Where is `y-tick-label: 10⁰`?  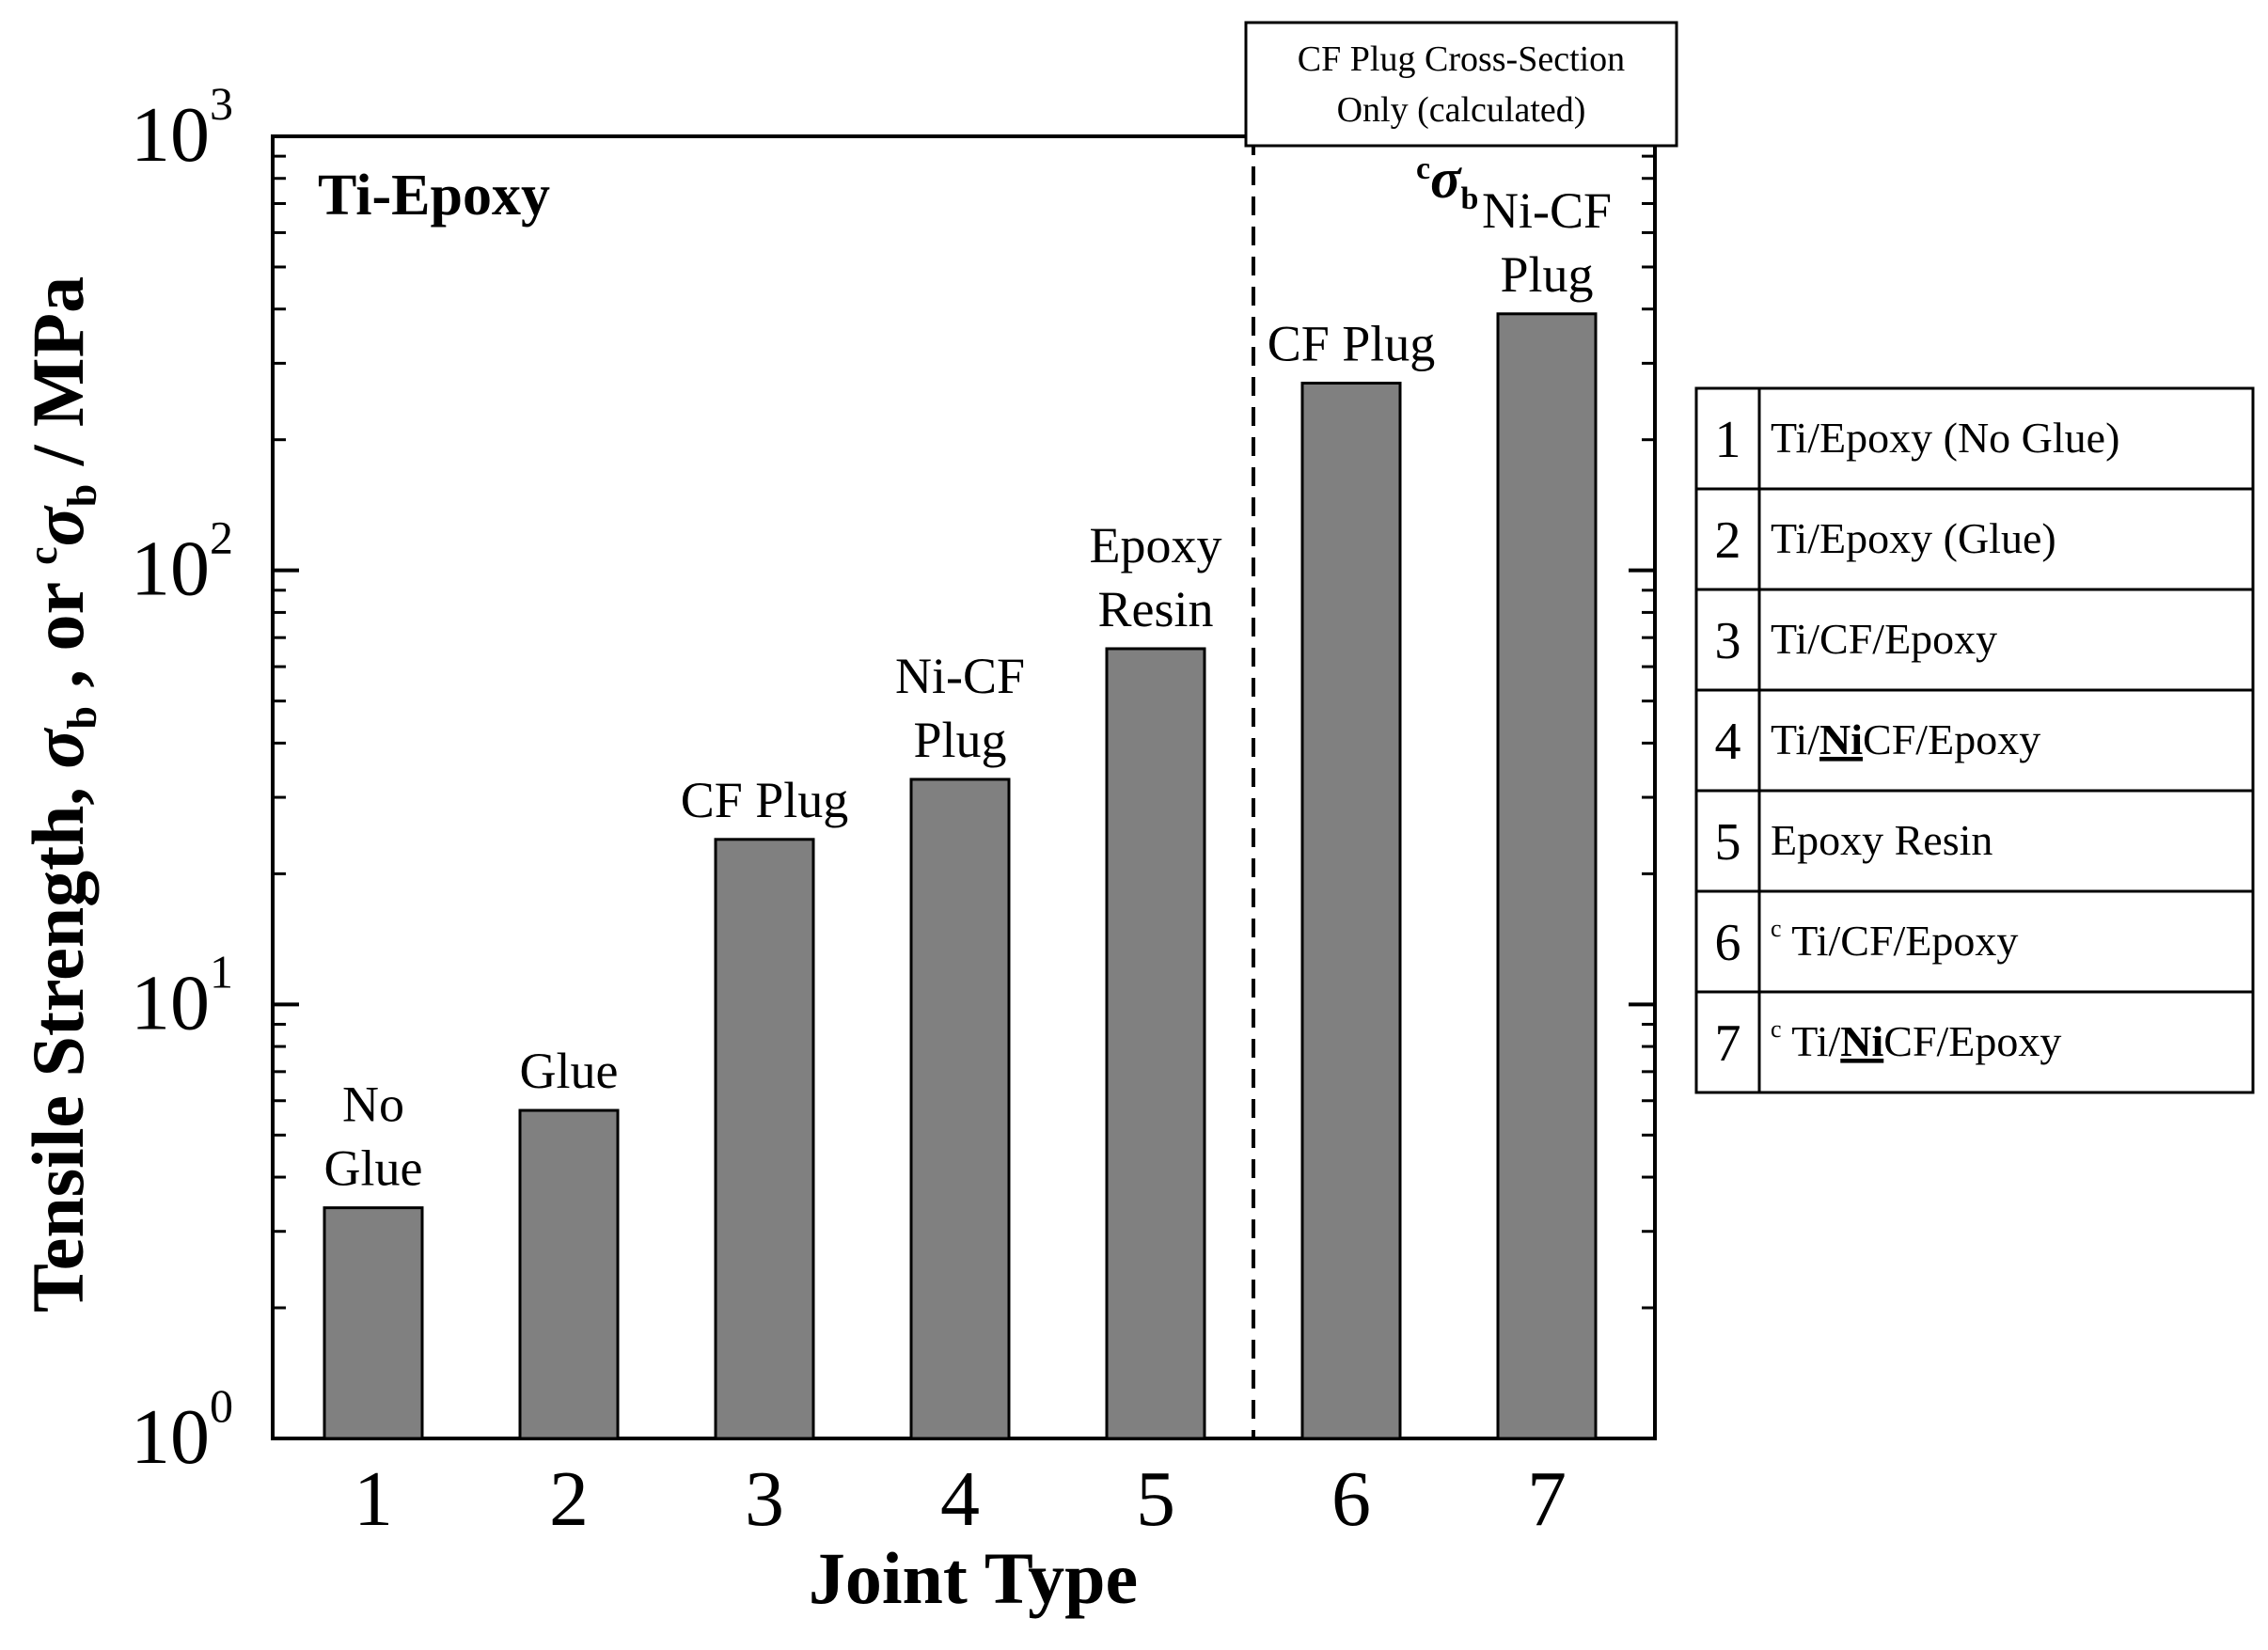
y-tick-label: 10⁰ is located at coordinates (182, 1430).